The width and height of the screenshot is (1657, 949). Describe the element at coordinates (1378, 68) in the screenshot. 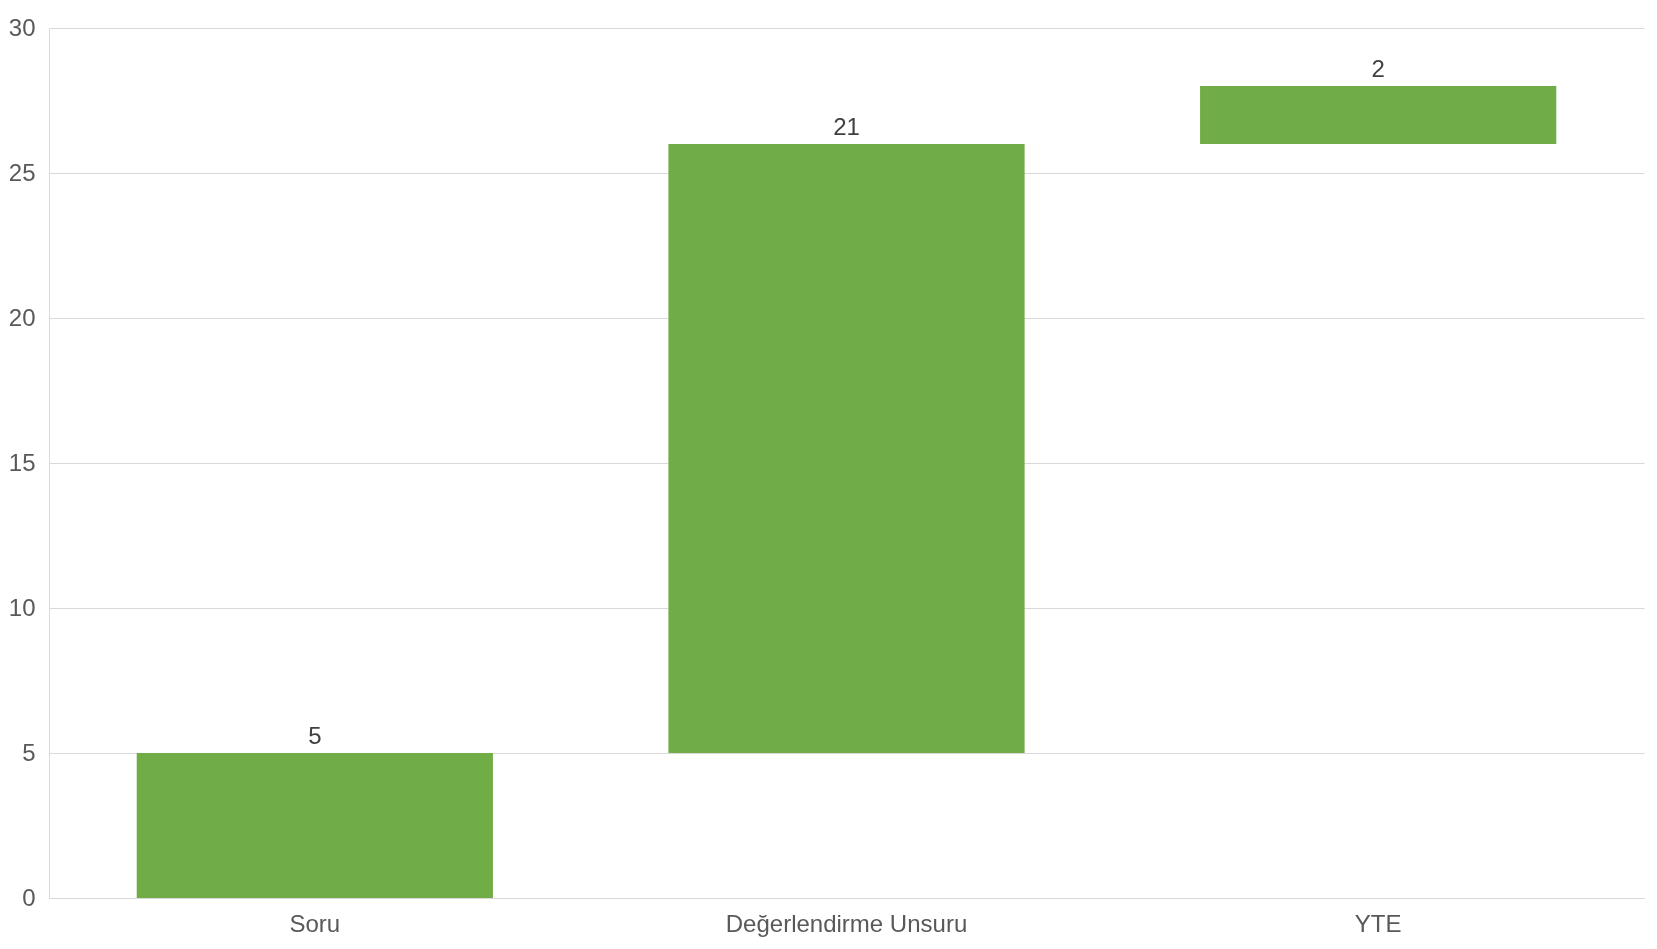

I see `data-label: 2` at that location.